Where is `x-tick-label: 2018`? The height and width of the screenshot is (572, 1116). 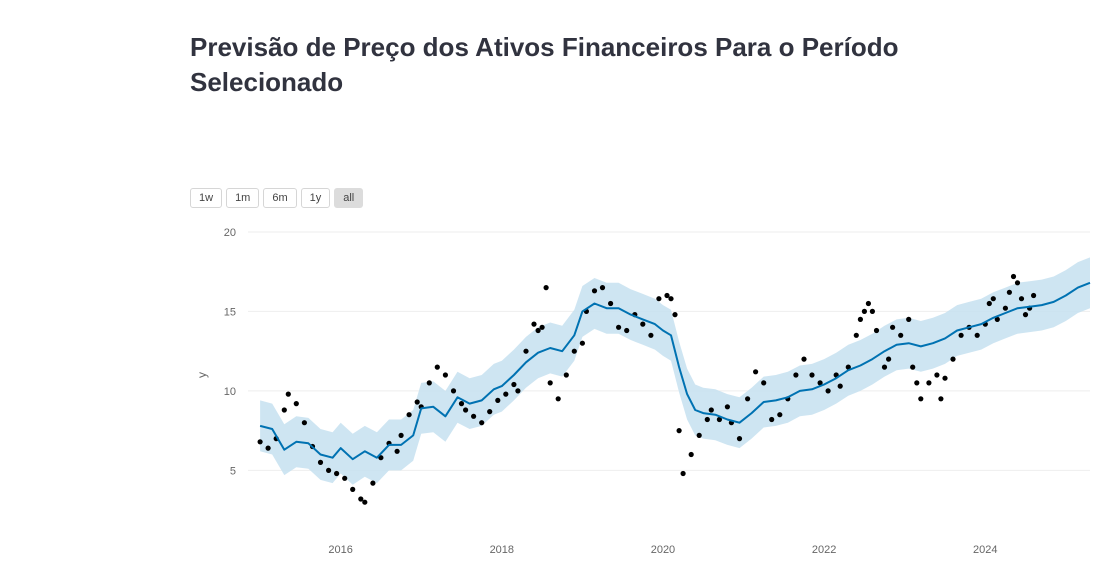
x-tick-label: 2018 is located at coordinates (502, 550).